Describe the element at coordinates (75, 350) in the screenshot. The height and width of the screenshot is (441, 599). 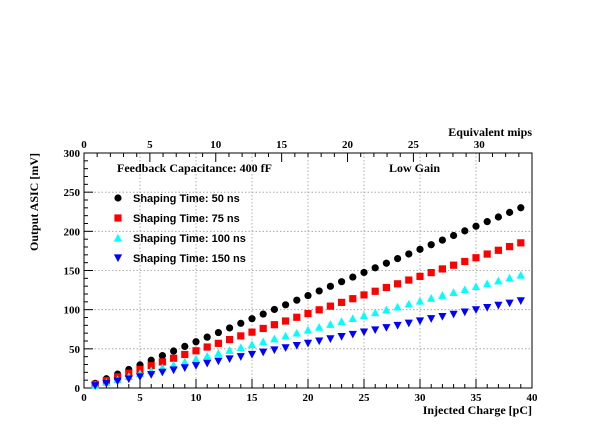
I see `y-tick-label: 50` at that location.